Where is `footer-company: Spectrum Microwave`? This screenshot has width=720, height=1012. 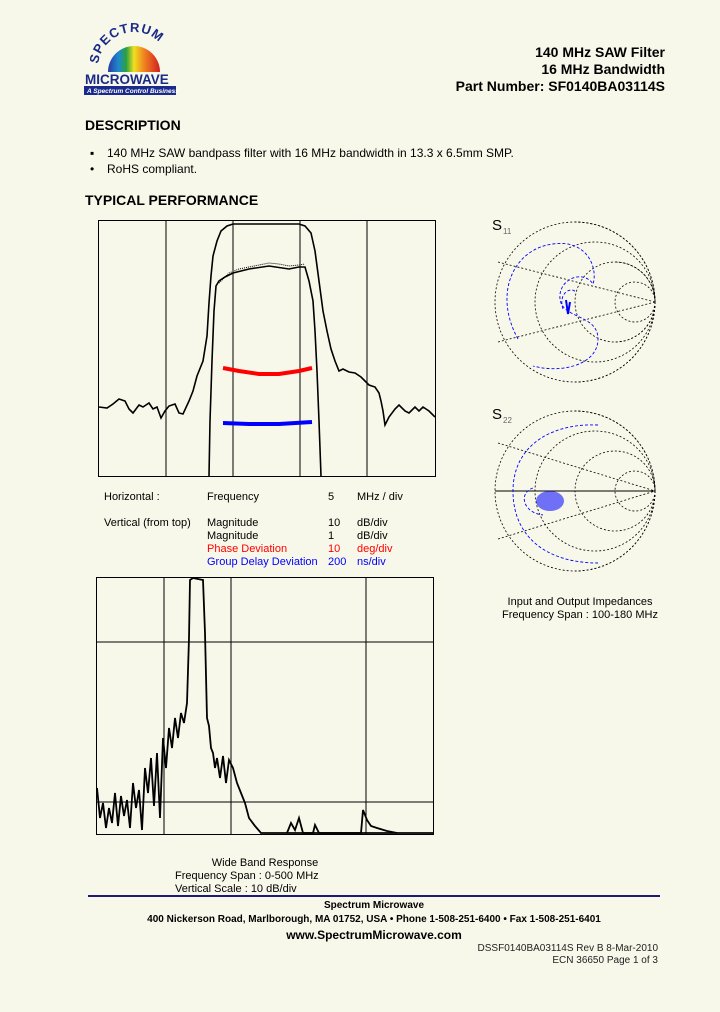
footer-company: Spectrum Microwave is located at coordinates (374, 905).